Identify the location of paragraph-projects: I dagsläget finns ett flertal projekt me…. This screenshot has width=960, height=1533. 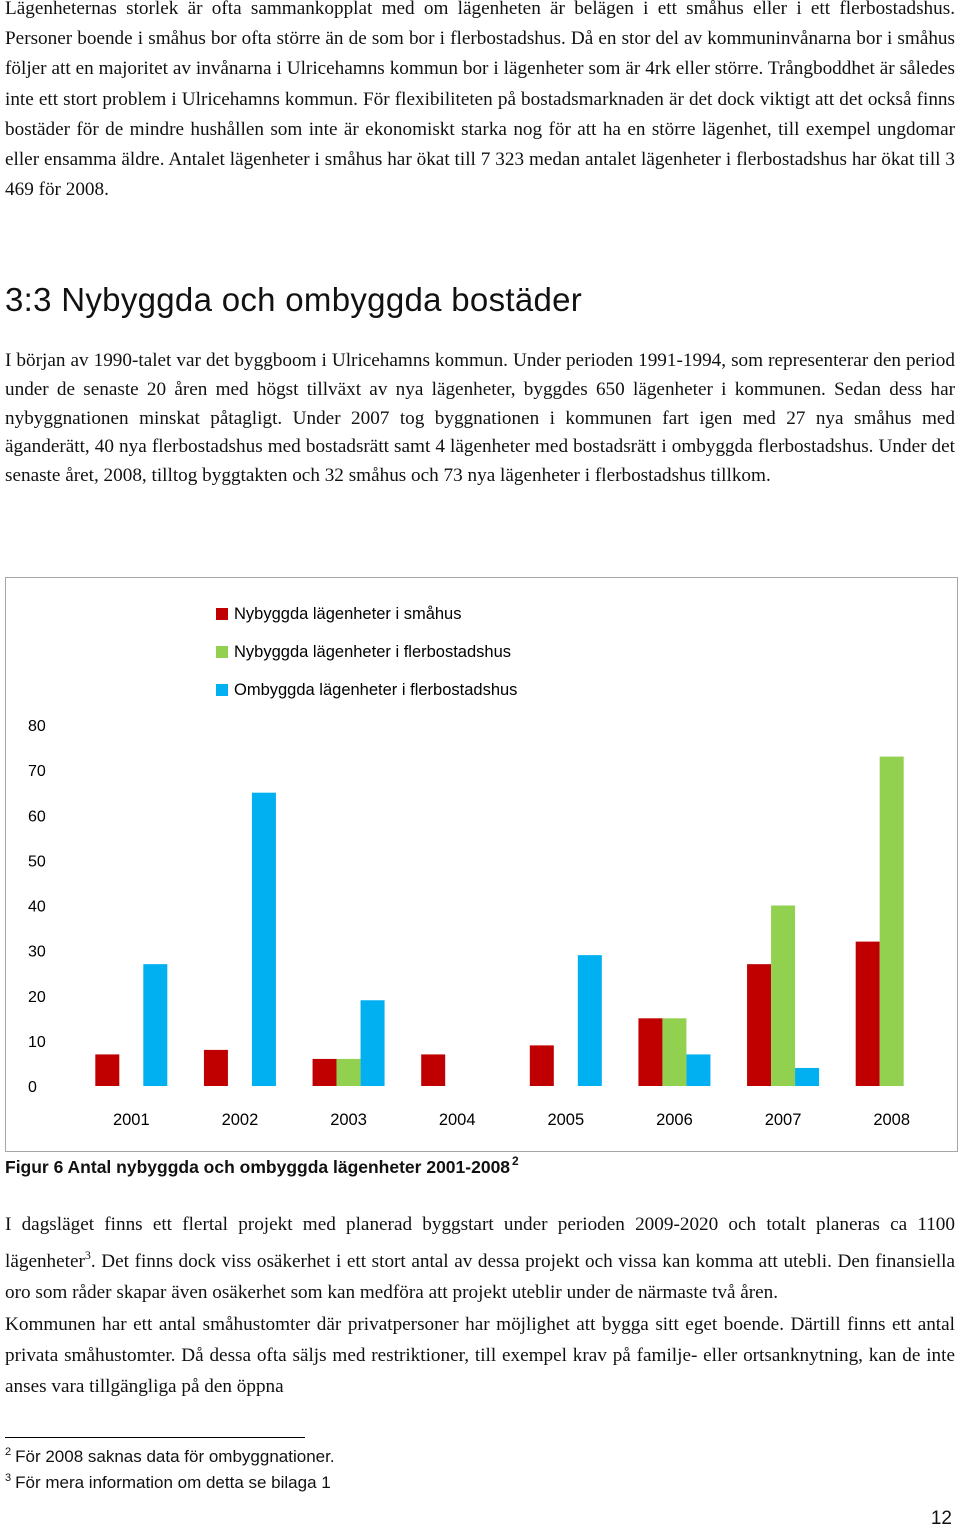
(480, 1305).